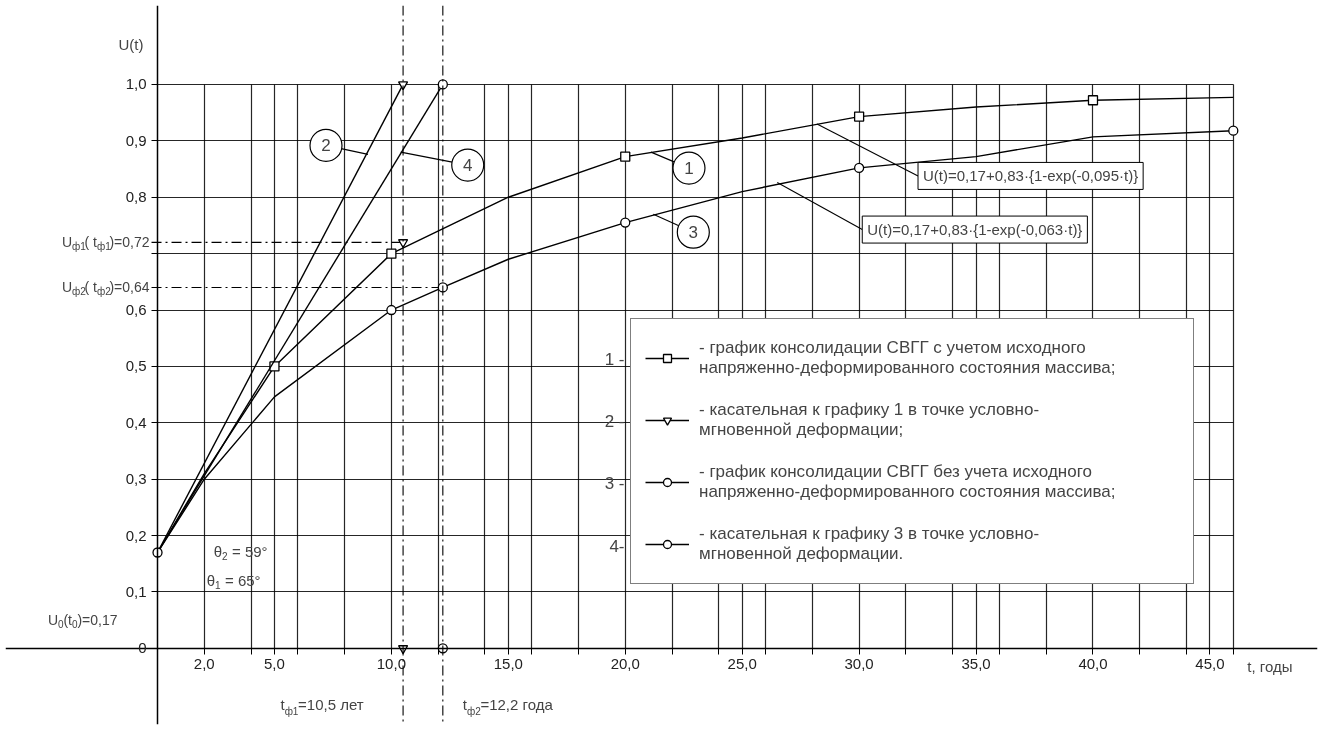 The width and height of the screenshot is (1322, 729). I want to click on y-tick-label: 0,6, so click(136, 310).